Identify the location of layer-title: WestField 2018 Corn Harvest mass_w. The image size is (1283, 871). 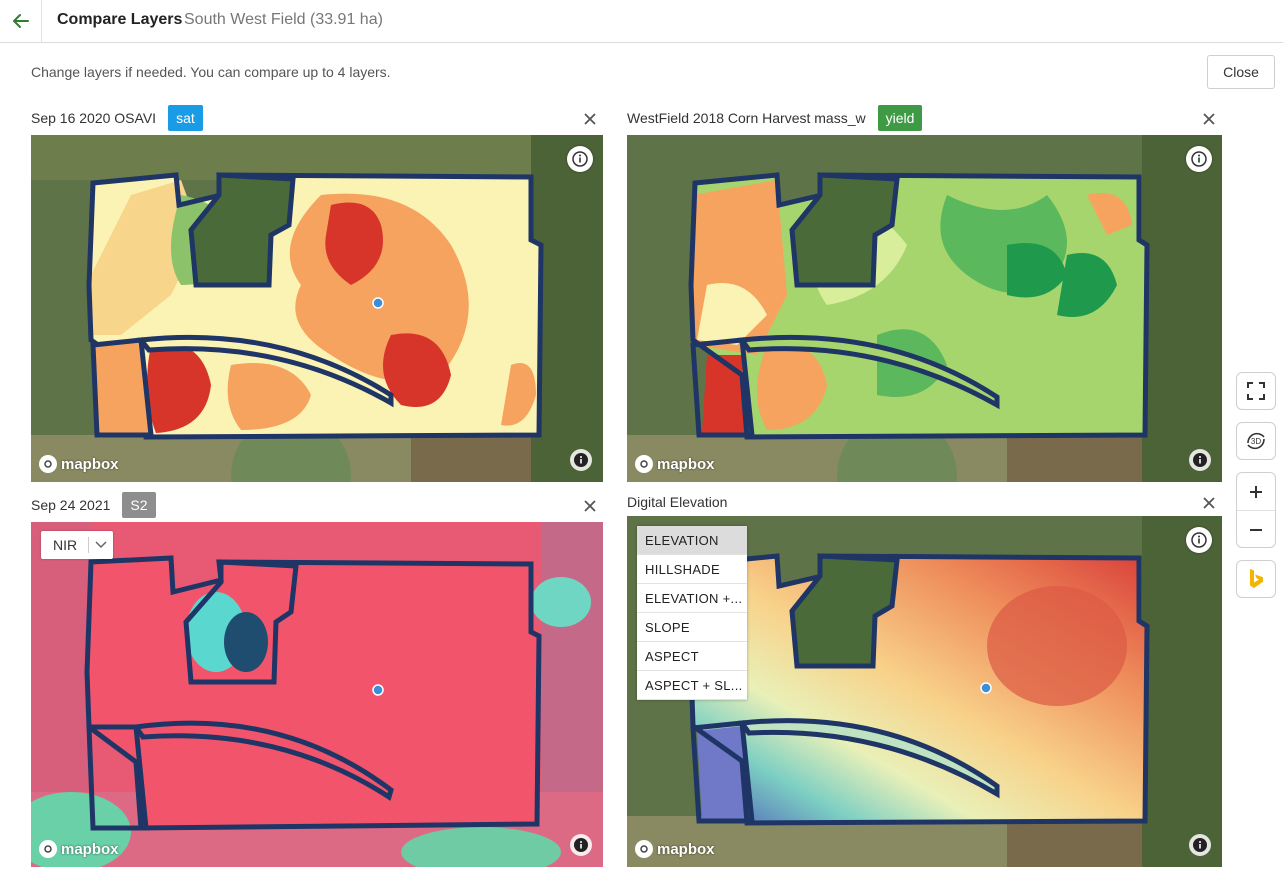
(746, 118).